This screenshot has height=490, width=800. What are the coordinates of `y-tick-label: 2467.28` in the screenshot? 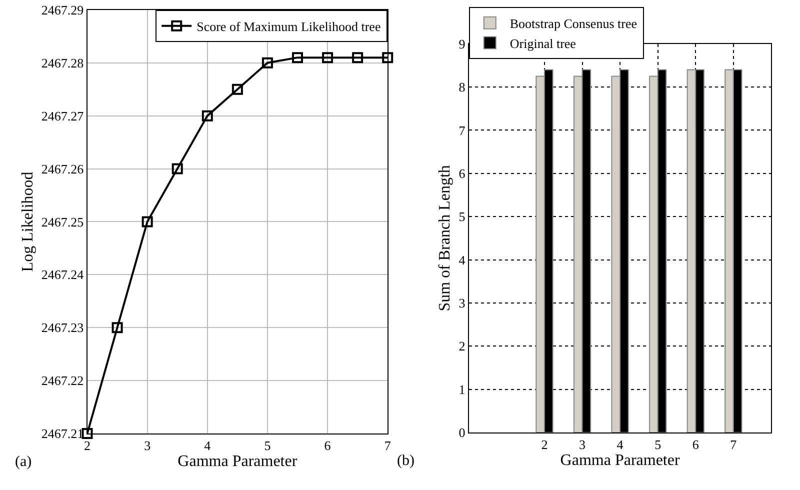 It's located at (62, 62).